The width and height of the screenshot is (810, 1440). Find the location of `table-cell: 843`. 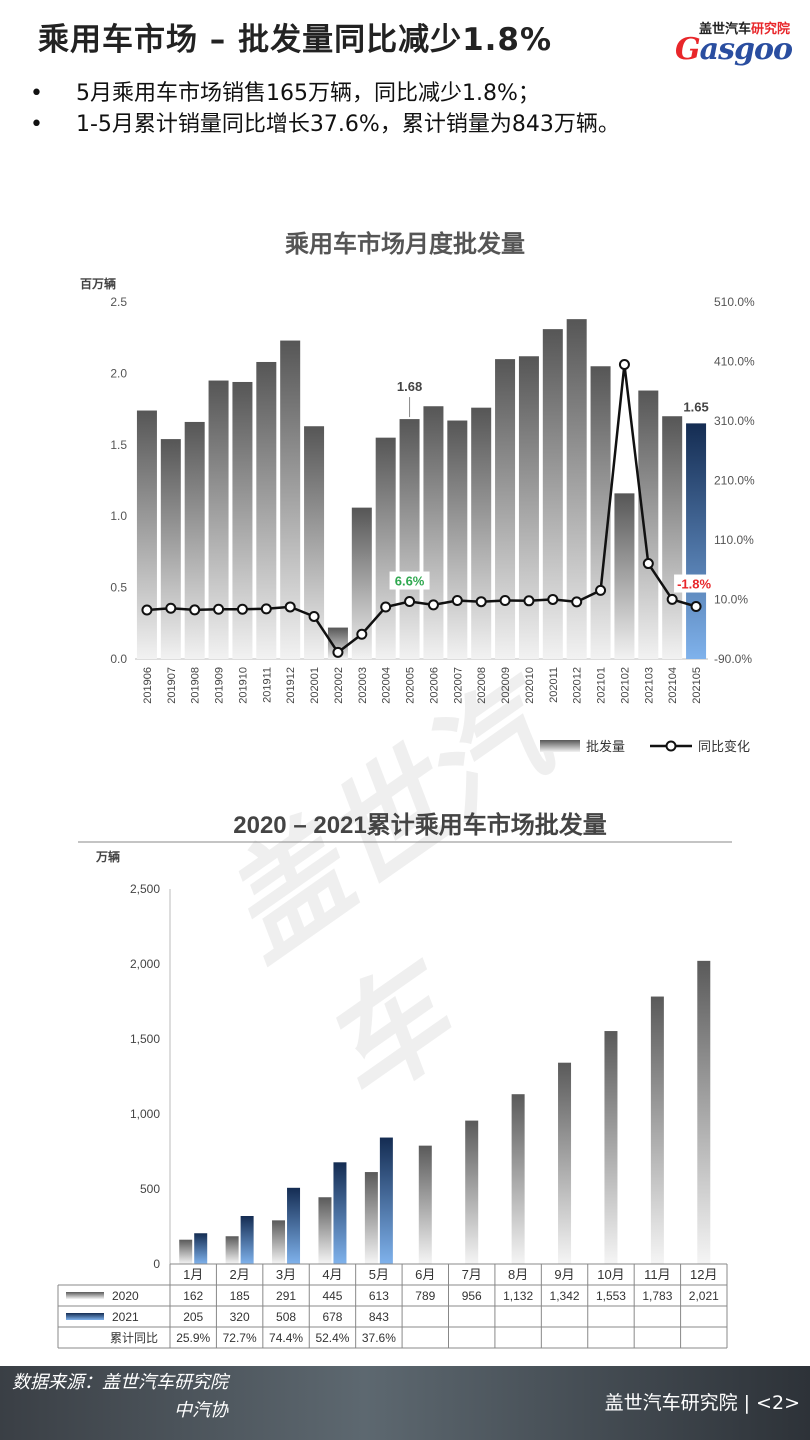

table-cell: 843 is located at coordinates (379, 1317).